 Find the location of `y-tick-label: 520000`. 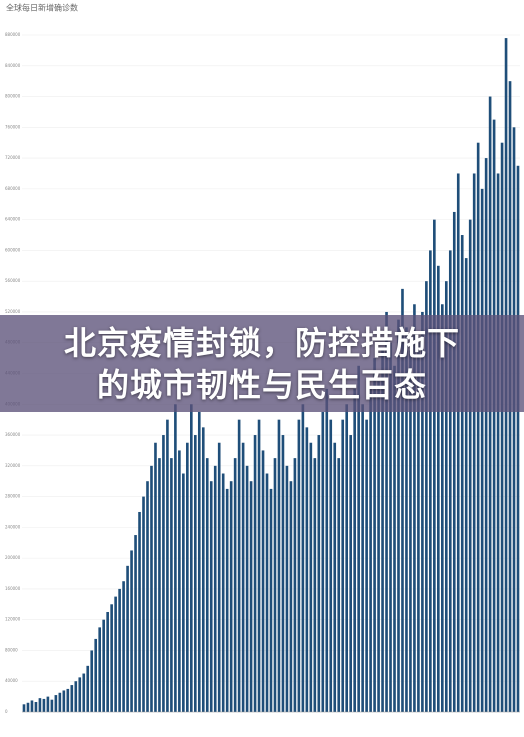

y-tick-label: 520000 is located at coordinates (13, 311).